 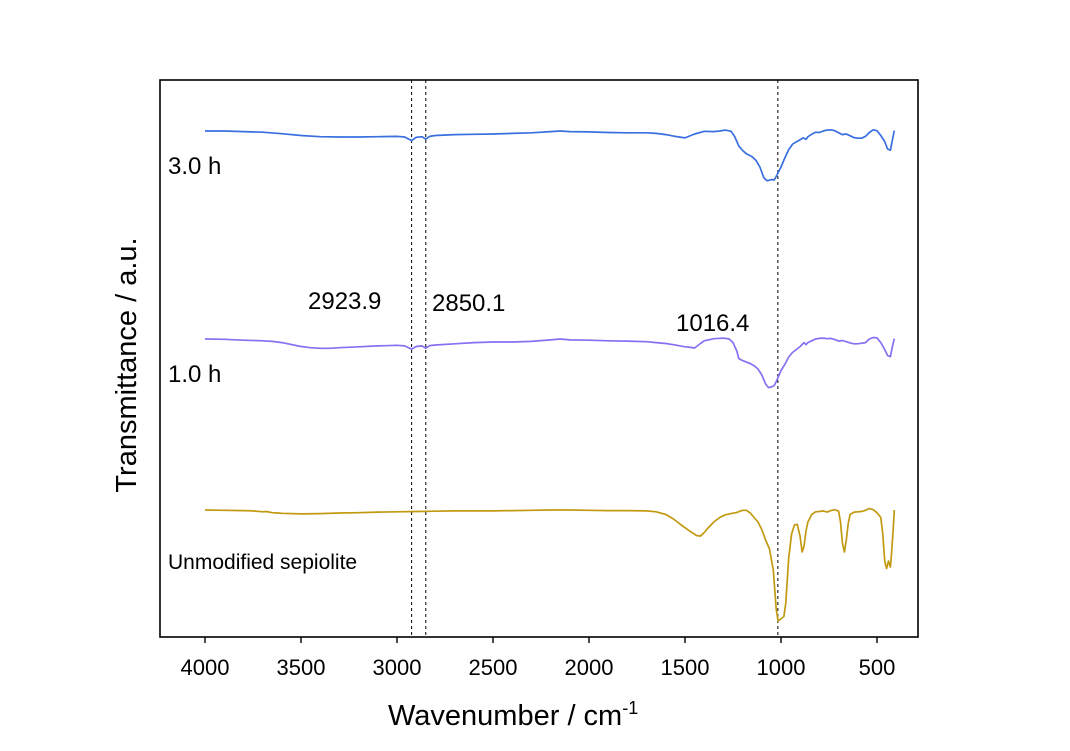 I want to click on x-tick-label-4: 2000, so click(x=589, y=667).